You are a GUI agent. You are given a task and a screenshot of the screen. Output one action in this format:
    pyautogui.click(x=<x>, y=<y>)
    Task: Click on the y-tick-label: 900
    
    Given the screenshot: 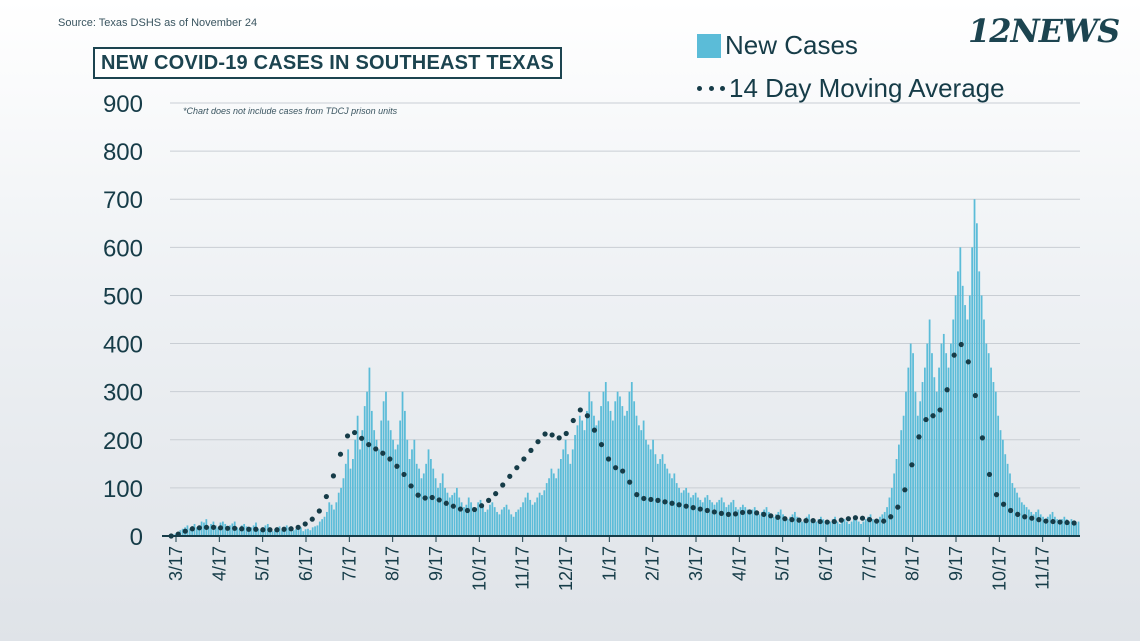 What is the action you would take?
    pyautogui.click(x=123, y=104)
    